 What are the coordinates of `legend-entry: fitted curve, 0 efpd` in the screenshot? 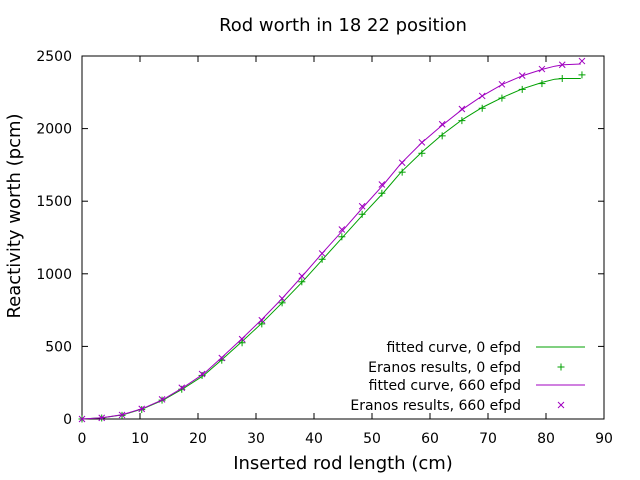 It's located at (485, 348).